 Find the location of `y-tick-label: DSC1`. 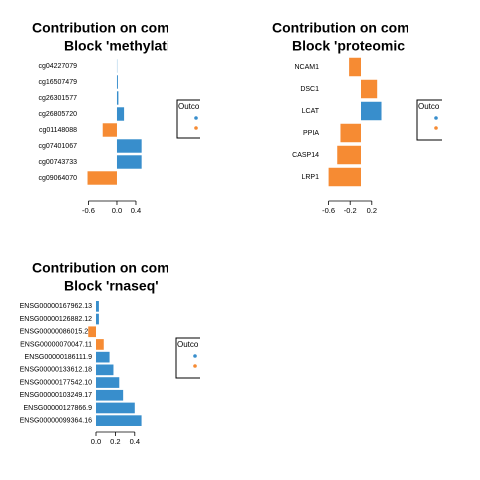

y-tick-label: DSC1 is located at coordinates (309, 89).